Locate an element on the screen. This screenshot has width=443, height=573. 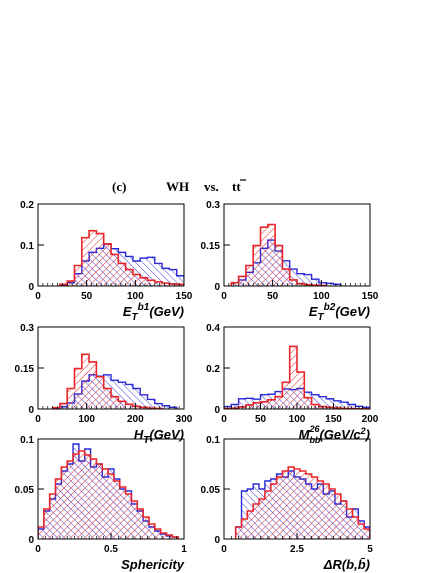
y-tick-label-Et-b2-2: 0.3 is located at coordinates (213, 205).